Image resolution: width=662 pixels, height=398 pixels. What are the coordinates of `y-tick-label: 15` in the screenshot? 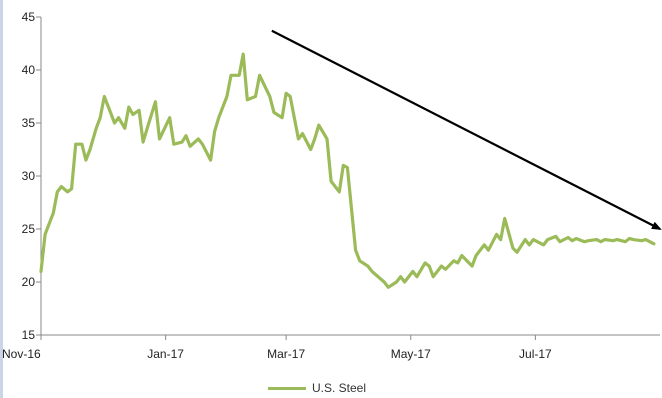 It's located at (29, 335).